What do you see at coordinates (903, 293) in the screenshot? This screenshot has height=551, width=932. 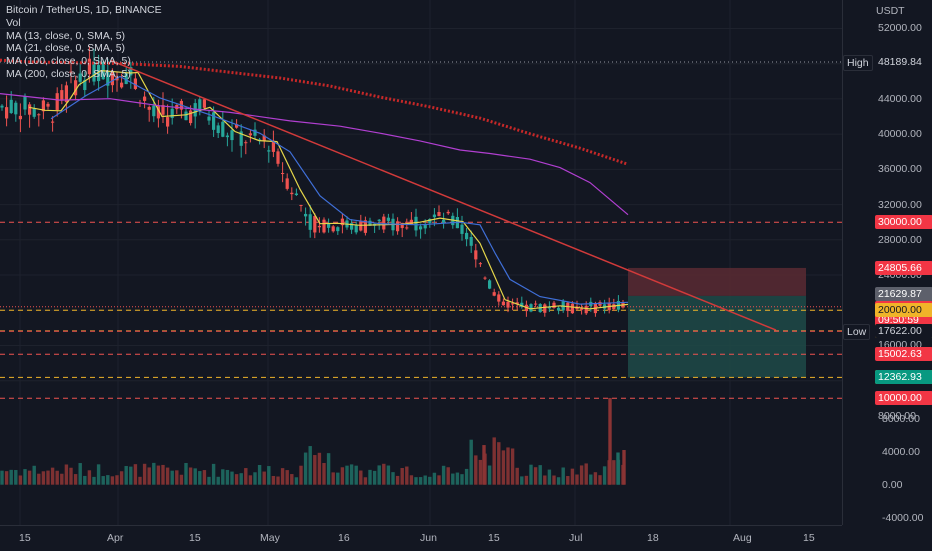 I see `price-tag-entry: 21629.87` at bounding box center [903, 293].